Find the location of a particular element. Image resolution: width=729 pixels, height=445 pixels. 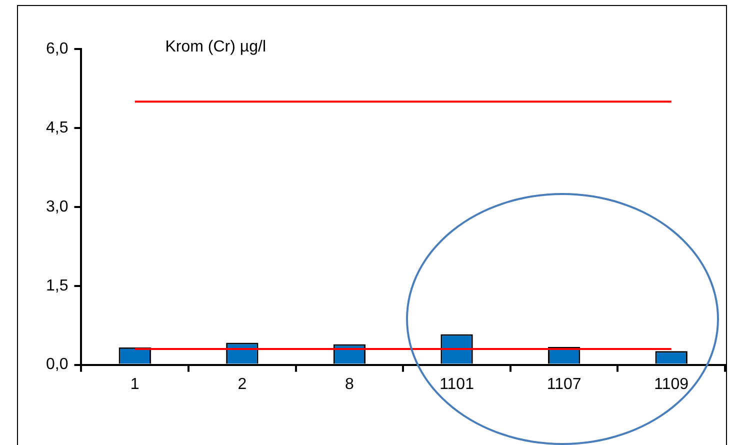

y-tick-label: 6,0 is located at coordinates (57, 49).